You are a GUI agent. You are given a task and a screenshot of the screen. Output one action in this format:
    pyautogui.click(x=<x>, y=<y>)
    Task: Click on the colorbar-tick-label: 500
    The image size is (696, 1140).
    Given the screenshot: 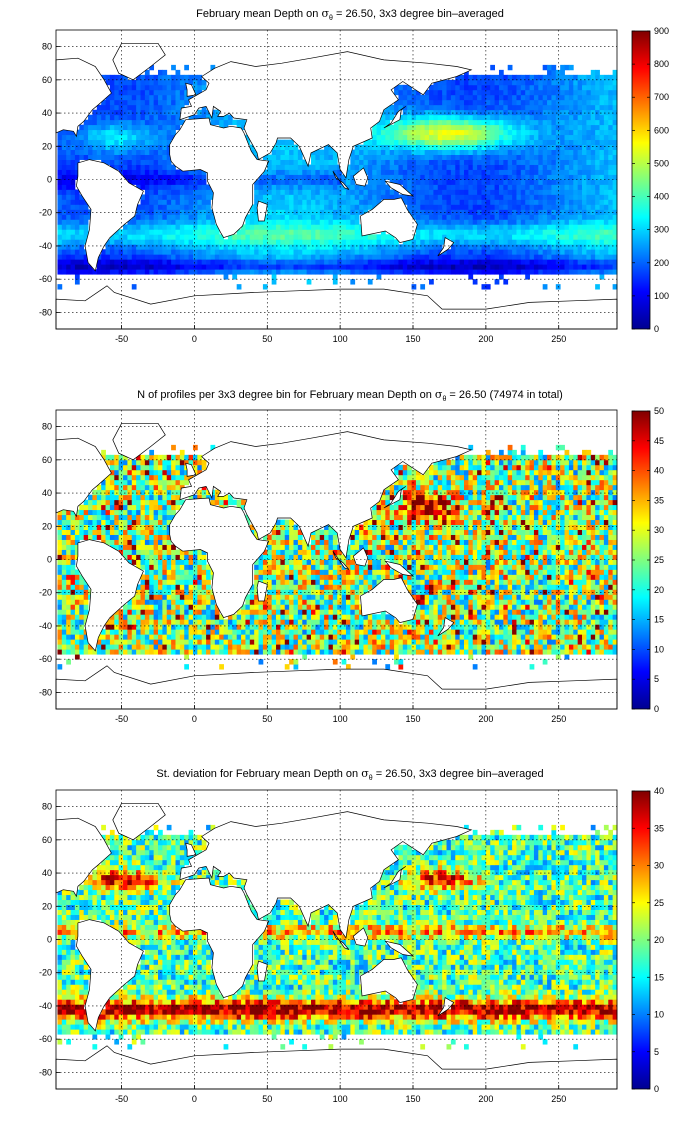 What is the action you would take?
    pyautogui.click(x=661, y=163)
    